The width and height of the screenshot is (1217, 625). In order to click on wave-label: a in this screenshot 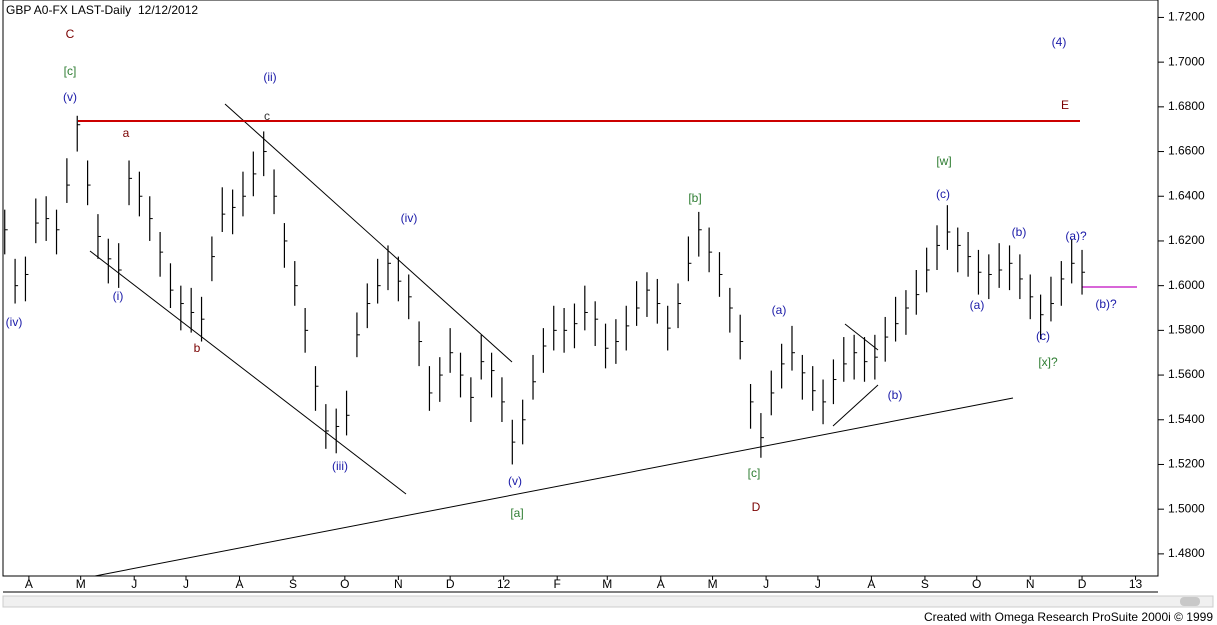, I will do `click(126, 133)`.